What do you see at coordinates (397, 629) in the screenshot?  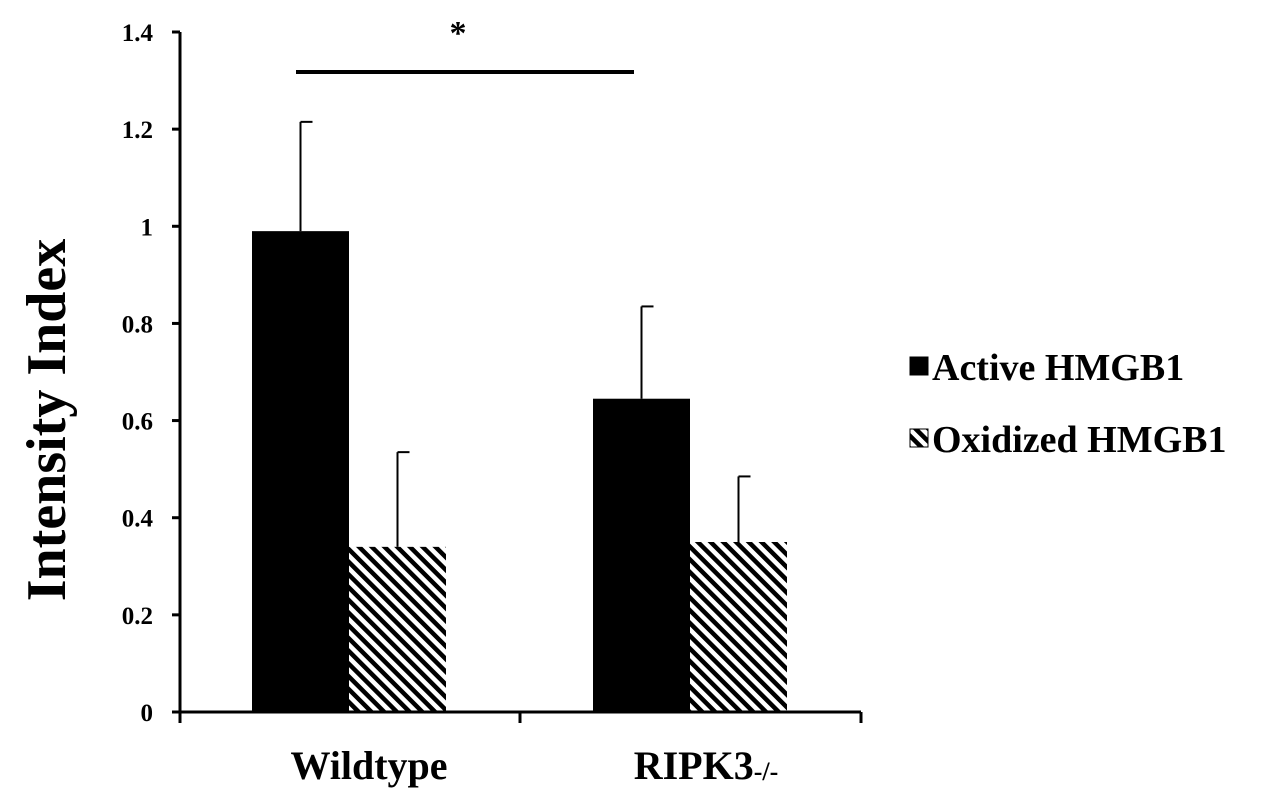 I see `bar-oxidized-wildtype` at bounding box center [397, 629].